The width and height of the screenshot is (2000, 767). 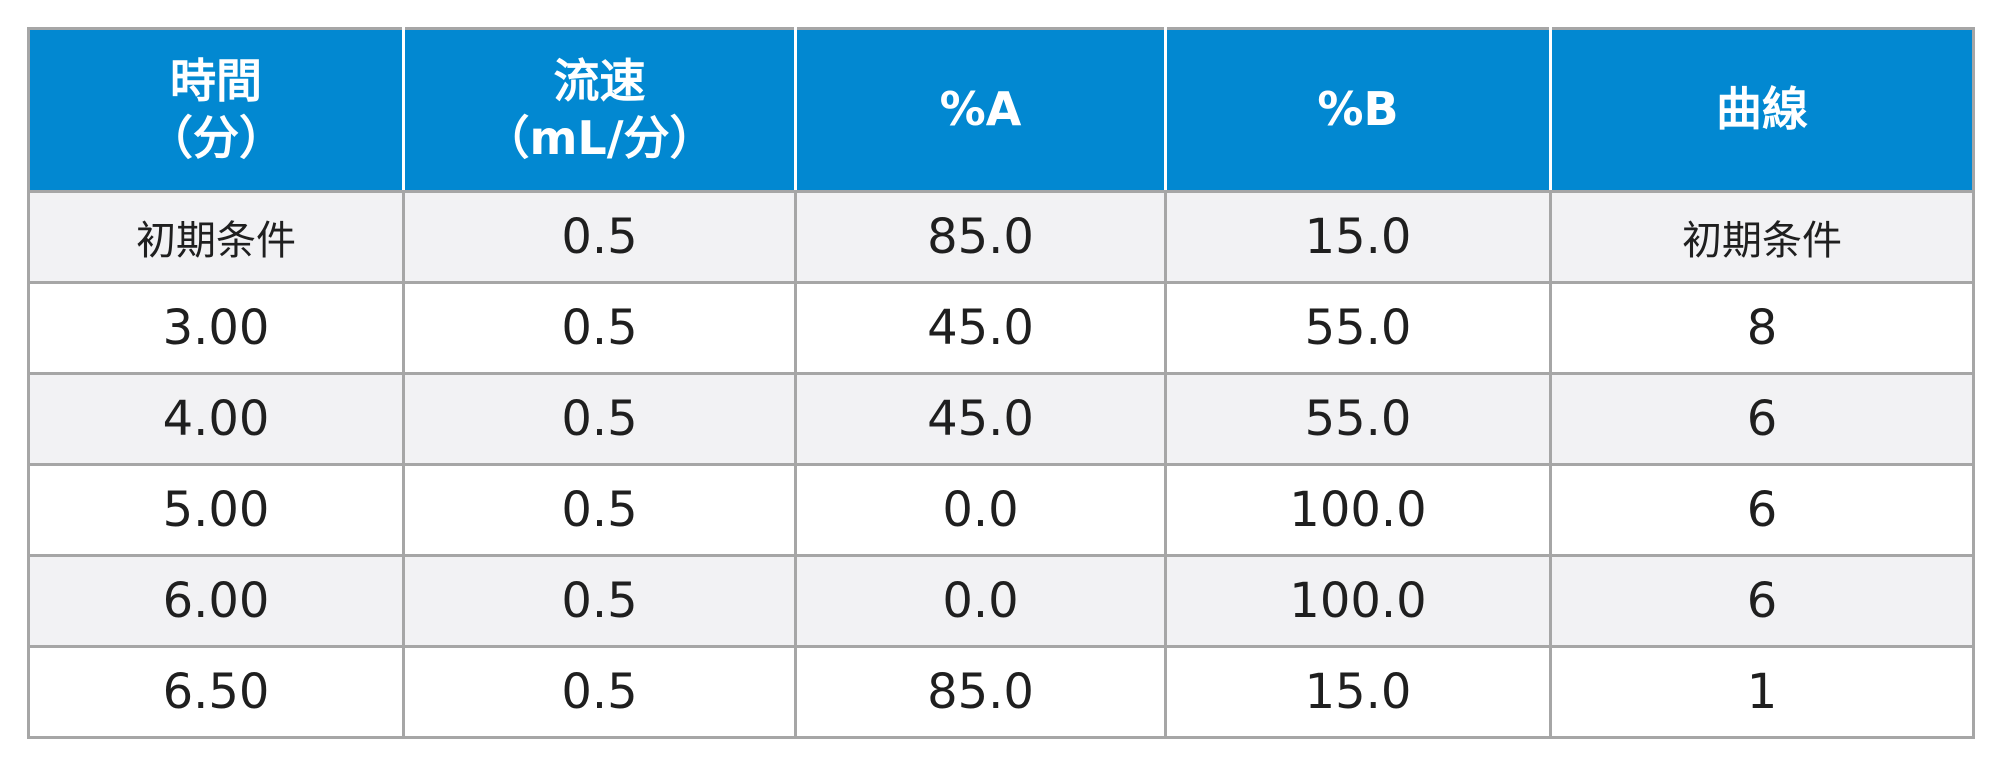 I want to click on header-curve-label: 曲線, so click(x=1762, y=109).